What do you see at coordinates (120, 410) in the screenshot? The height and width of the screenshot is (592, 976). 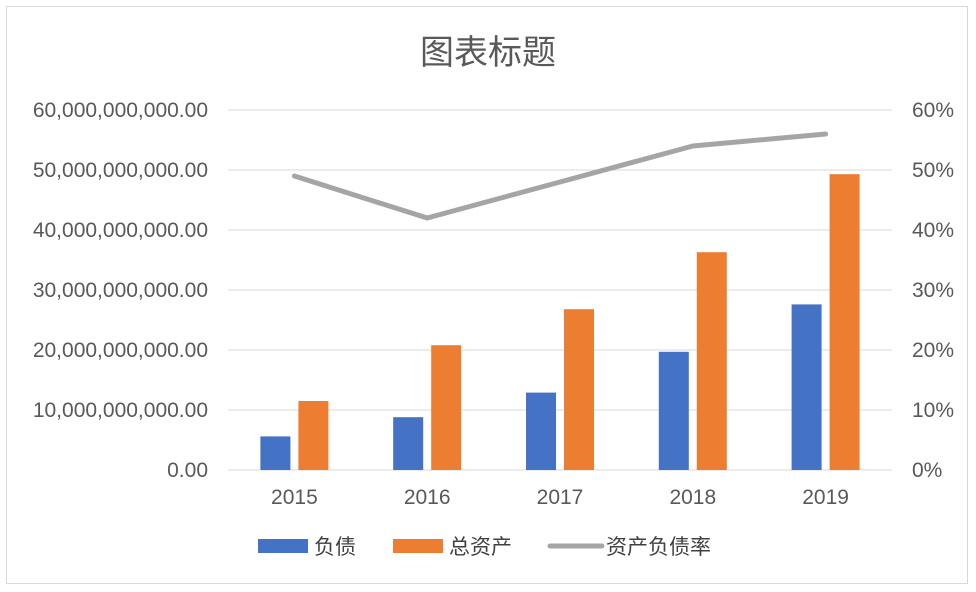 I see `y-left-tick-label: 10,000,000,000.00` at bounding box center [120, 410].